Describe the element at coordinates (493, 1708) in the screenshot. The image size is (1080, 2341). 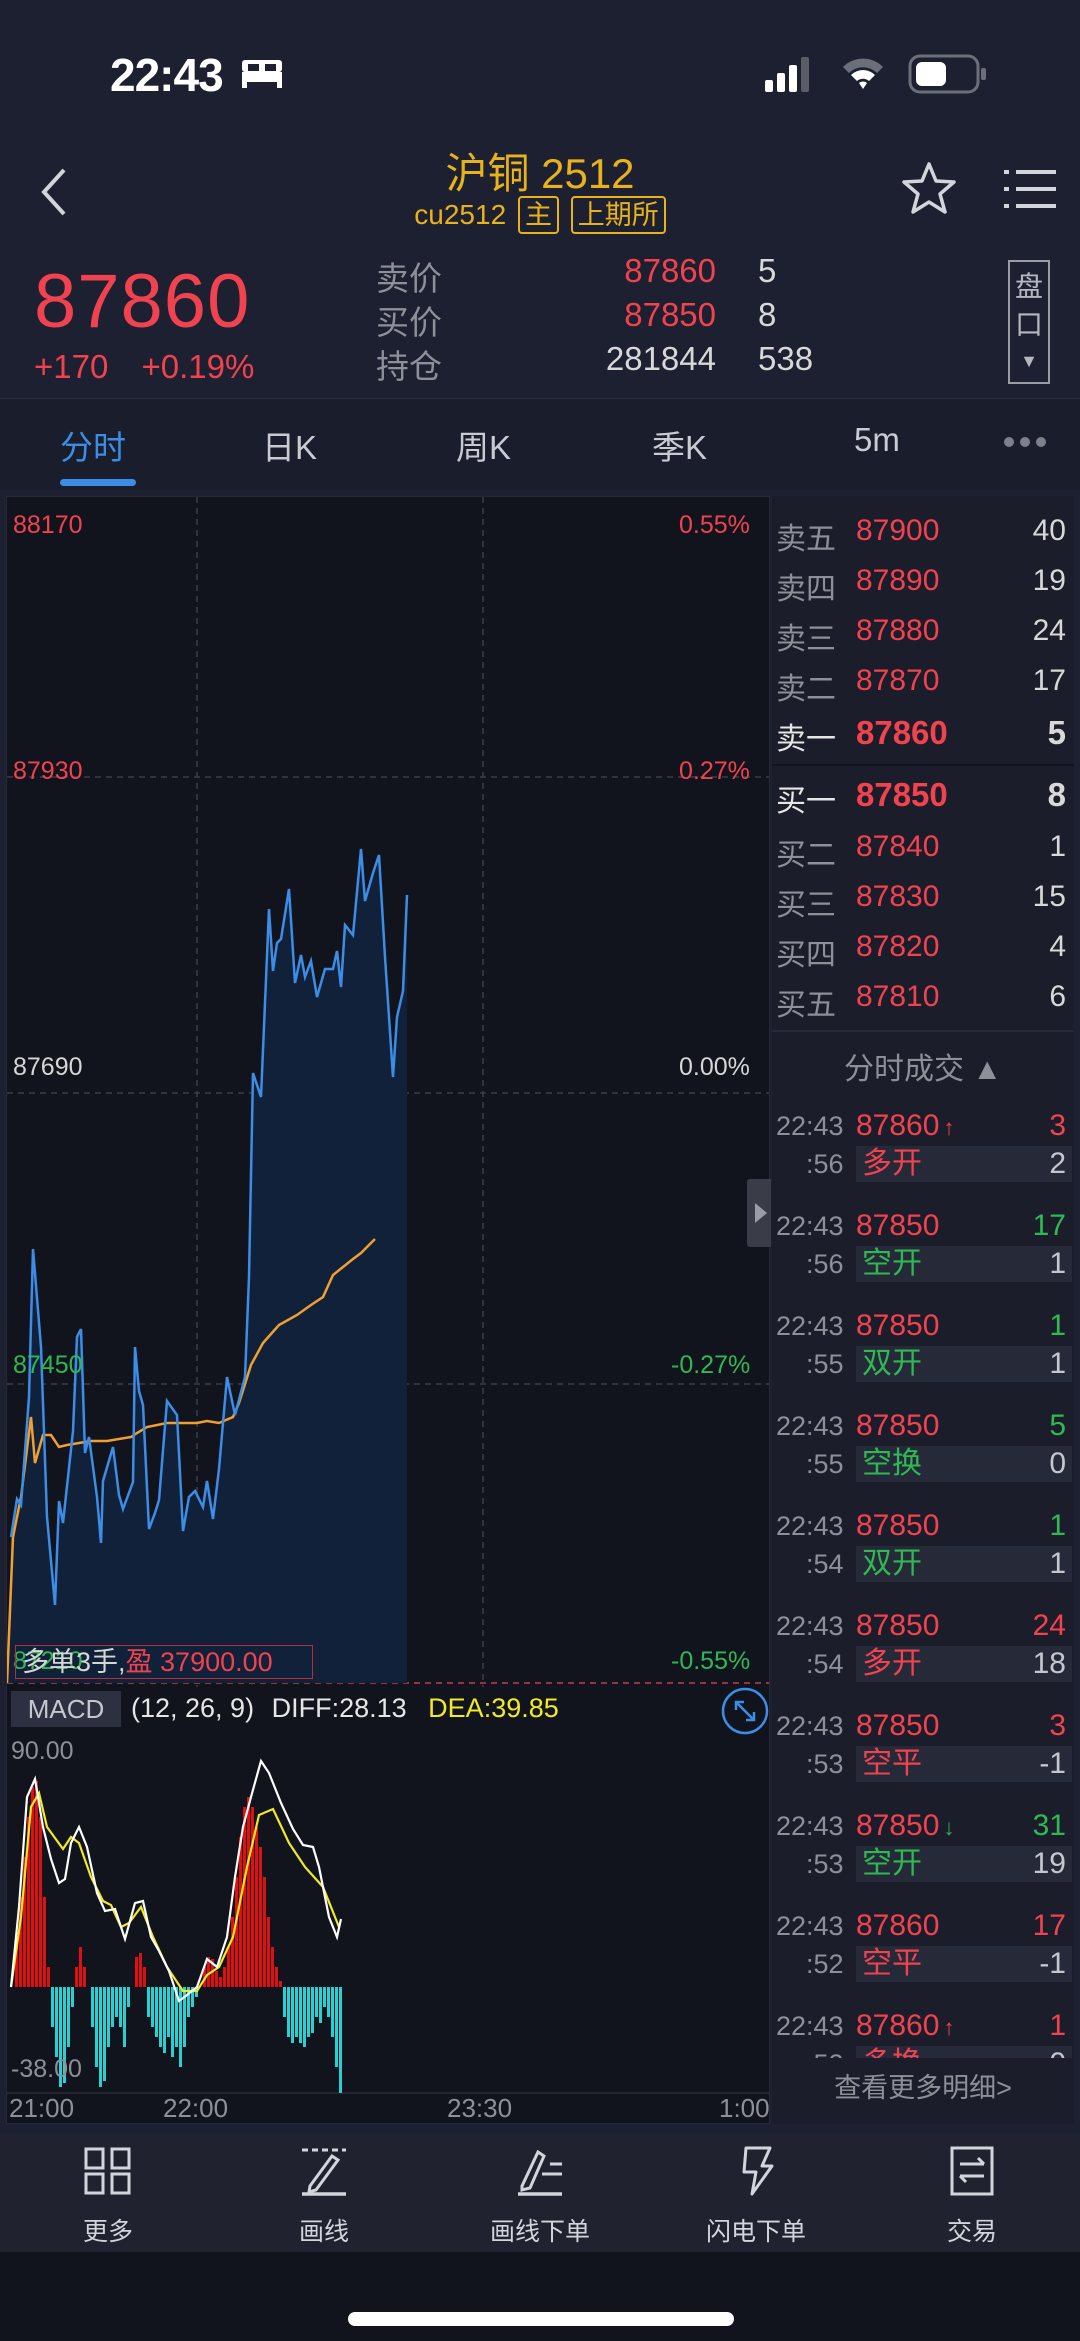
I see `macd-dea: DEA:39.85` at that location.